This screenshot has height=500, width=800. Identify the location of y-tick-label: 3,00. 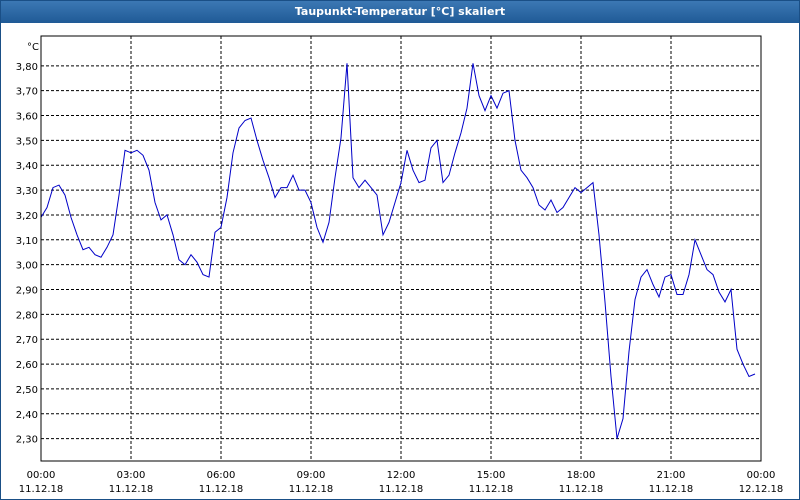
(27, 266).